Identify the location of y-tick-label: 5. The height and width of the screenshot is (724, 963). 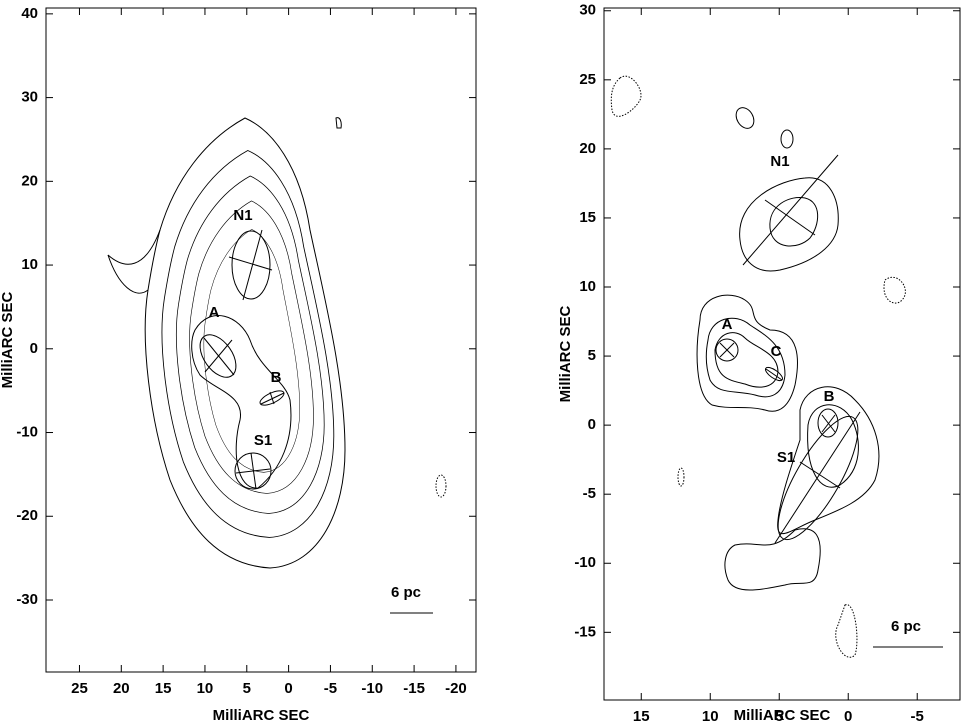
(592, 355).